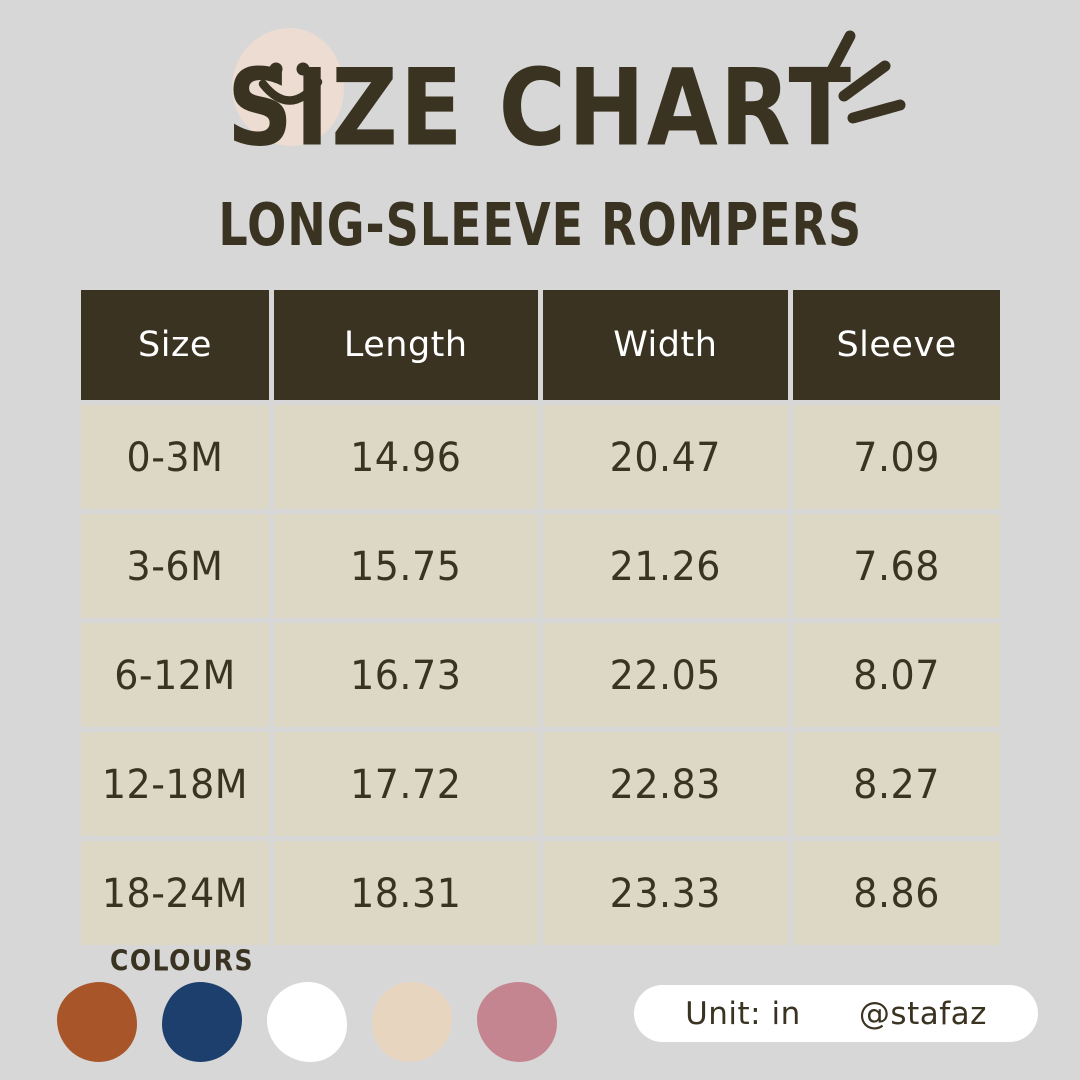 The height and width of the screenshot is (1080, 1080). I want to click on column-header-length: Length, so click(405, 345).